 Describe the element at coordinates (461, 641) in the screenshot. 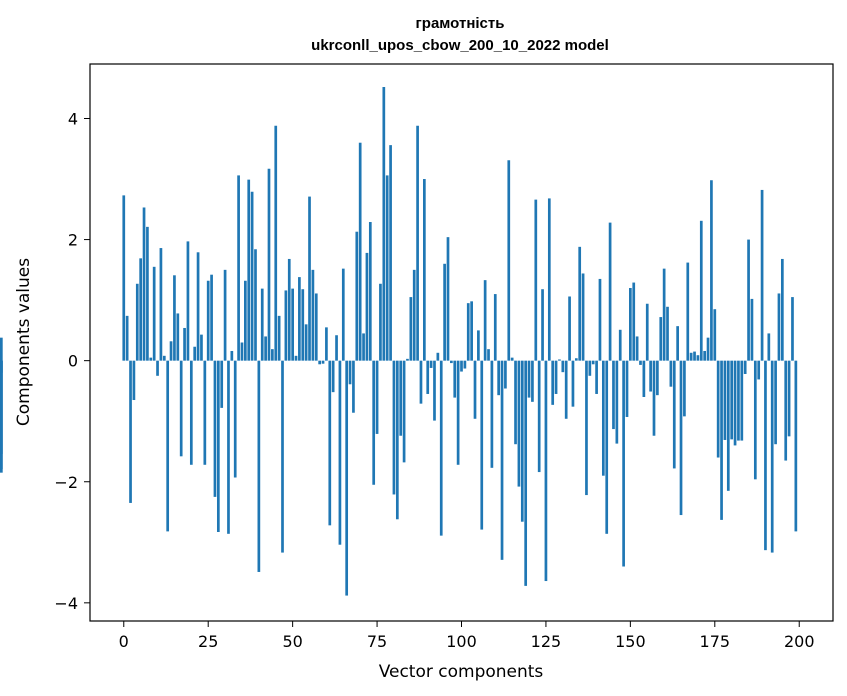

I see `x-tick-label: 100` at that location.